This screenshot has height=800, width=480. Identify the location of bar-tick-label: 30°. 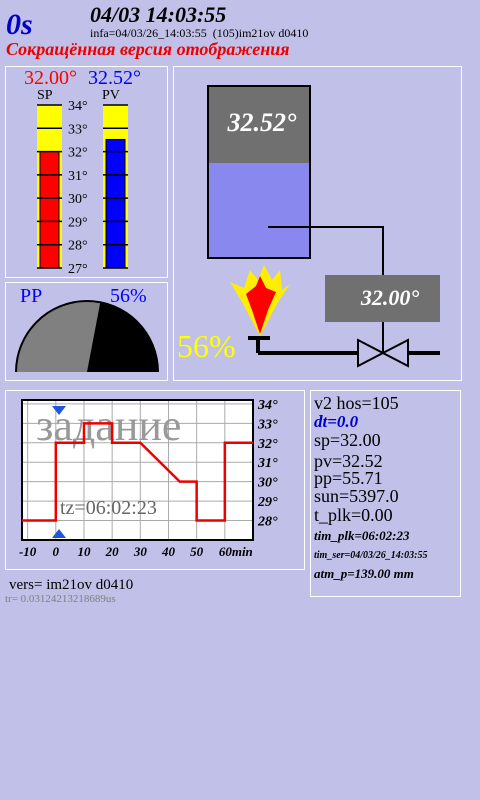
(78, 199).